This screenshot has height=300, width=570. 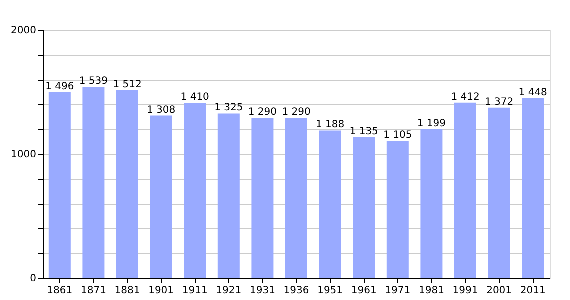 What do you see at coordinates (161, 110) in the screenshot?
I see `data-label: 1 308` at bounding box center [161, 110].